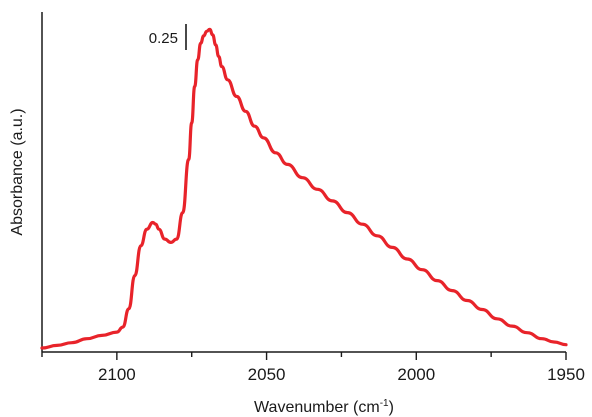 Image resolution: width=592 pixels, height=417 pixels. Describe the element at coordinates (313, 368) in the screenshot. I see `x-ticks: 2100 2050 2000 1950` at that location.